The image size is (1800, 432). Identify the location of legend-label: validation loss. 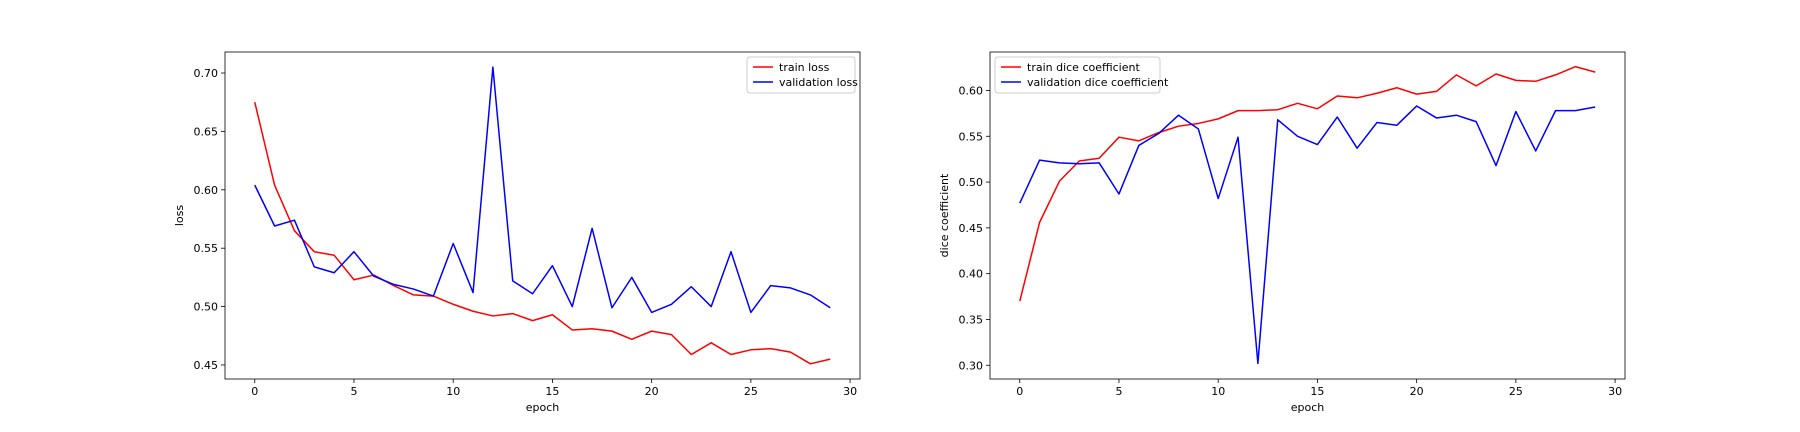
(818, 82).